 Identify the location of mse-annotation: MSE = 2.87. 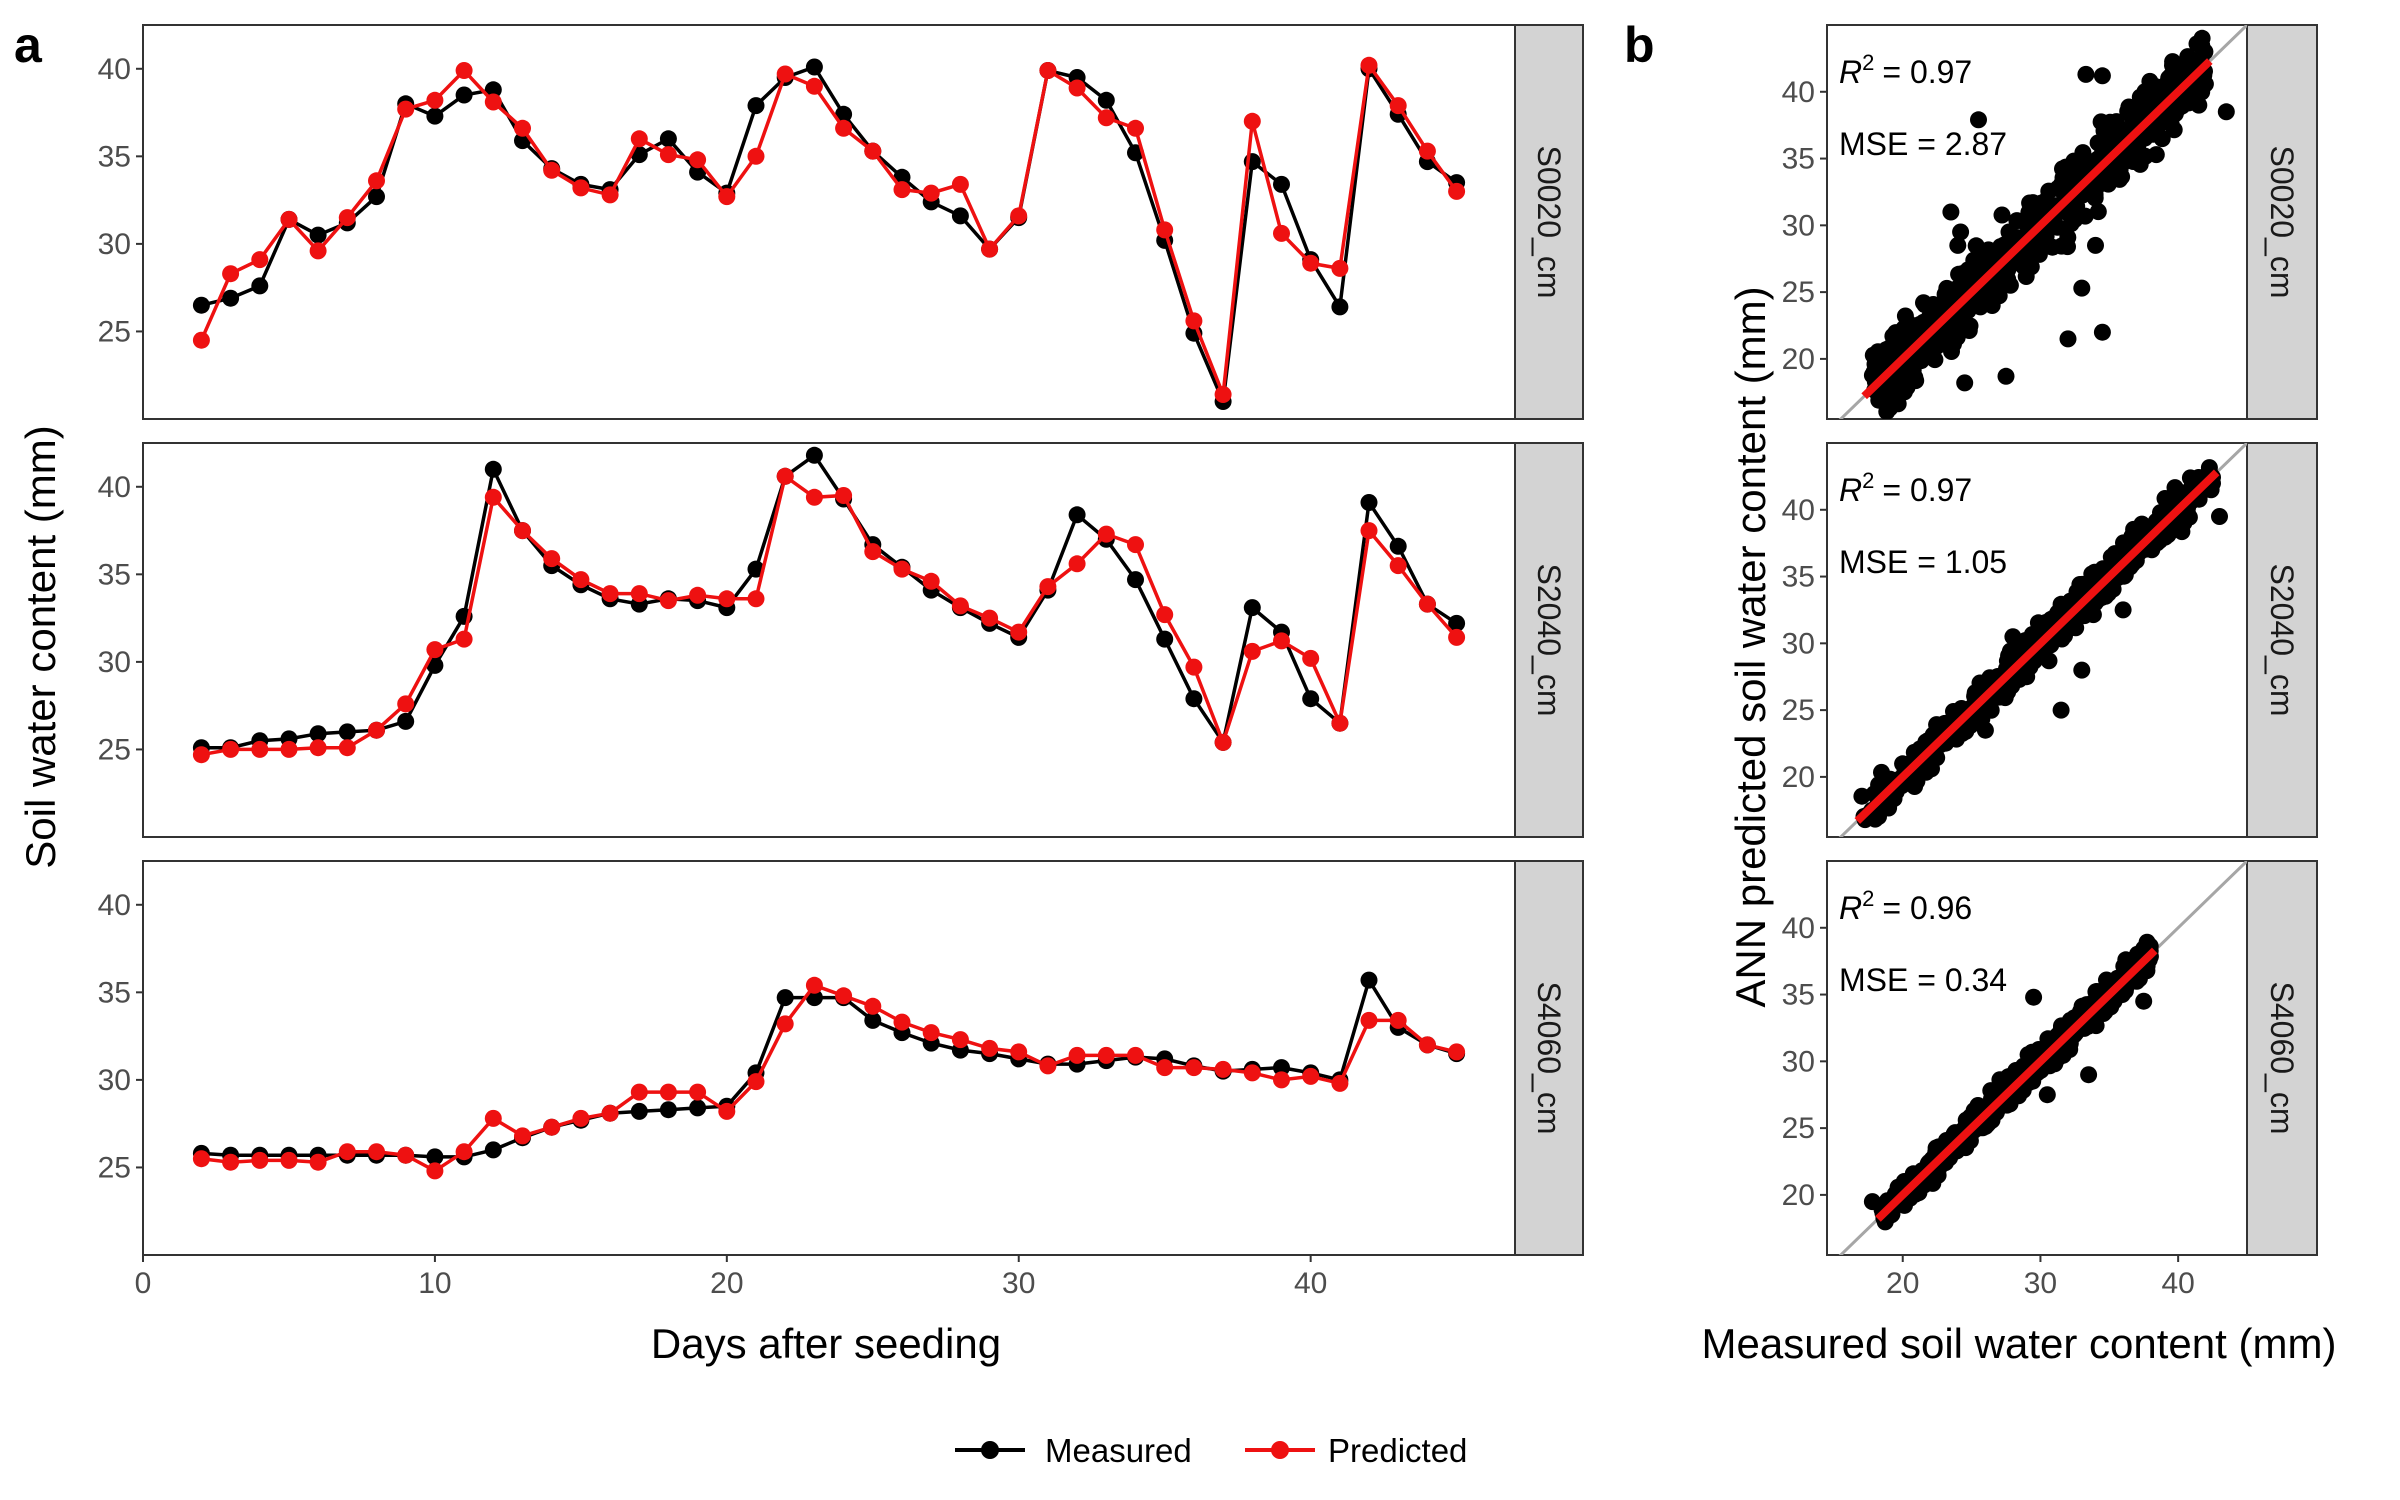
(1923, 144).